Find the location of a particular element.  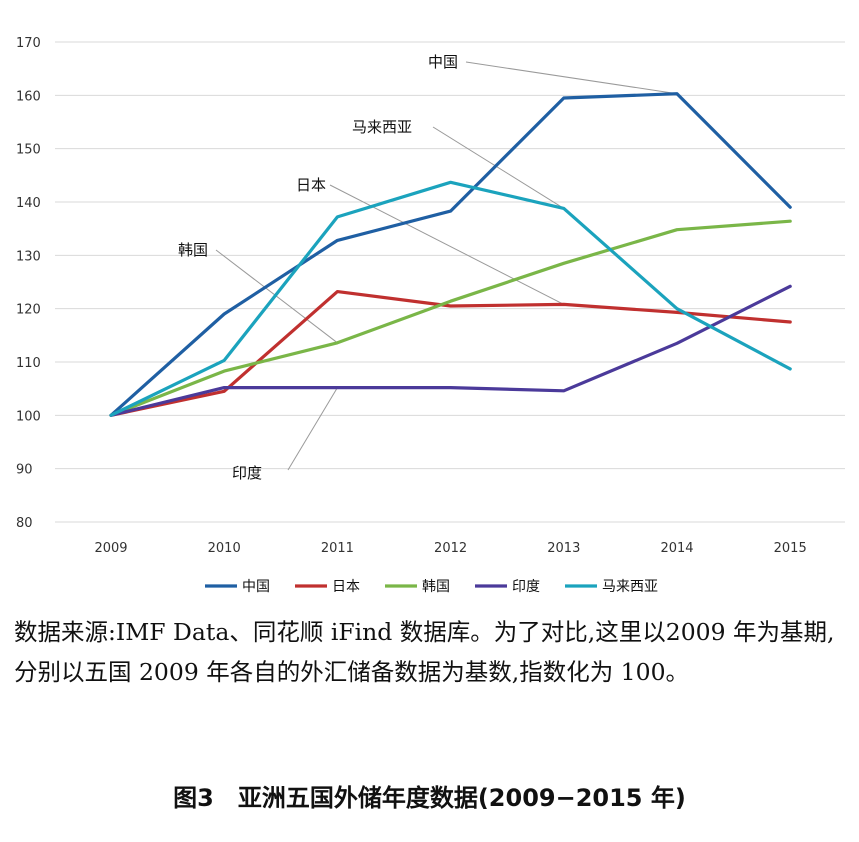

x-tick-label: 2015 is located at coordinates (790, 548).